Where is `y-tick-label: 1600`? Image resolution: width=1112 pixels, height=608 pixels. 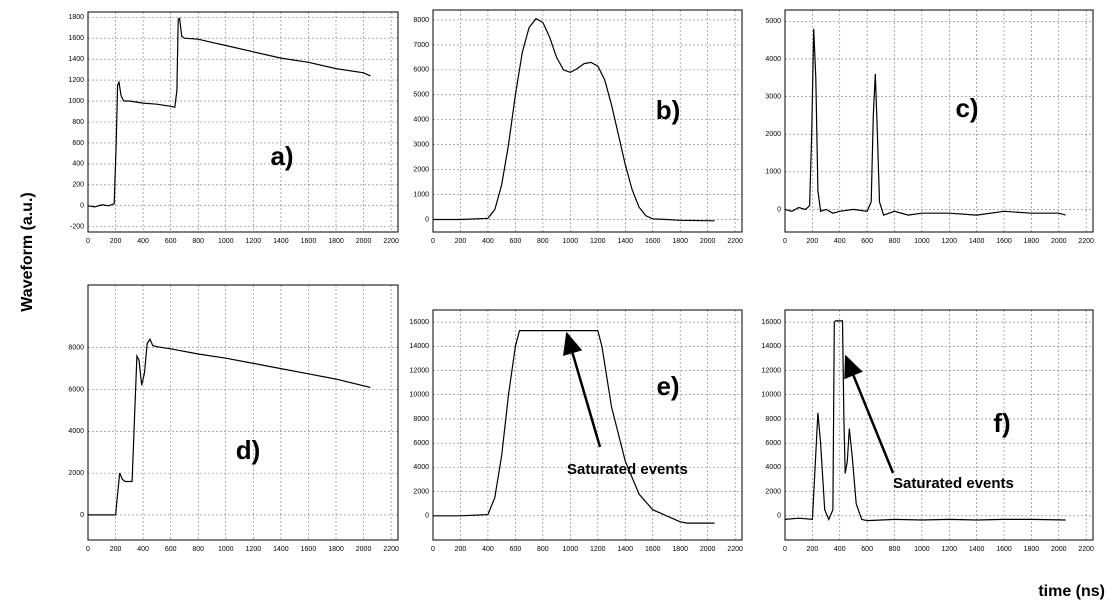
y-tick-label: 1600 is located at coordinates (76, 38).